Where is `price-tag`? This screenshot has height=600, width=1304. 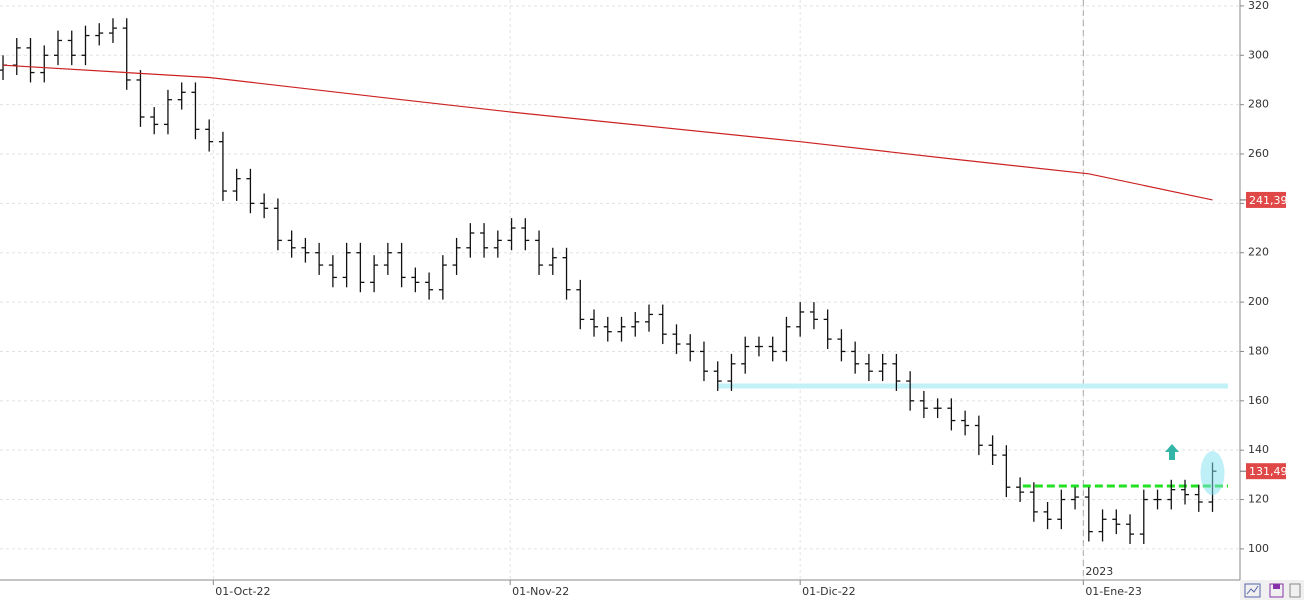 price-tag is located at coordinates (1266, 471).